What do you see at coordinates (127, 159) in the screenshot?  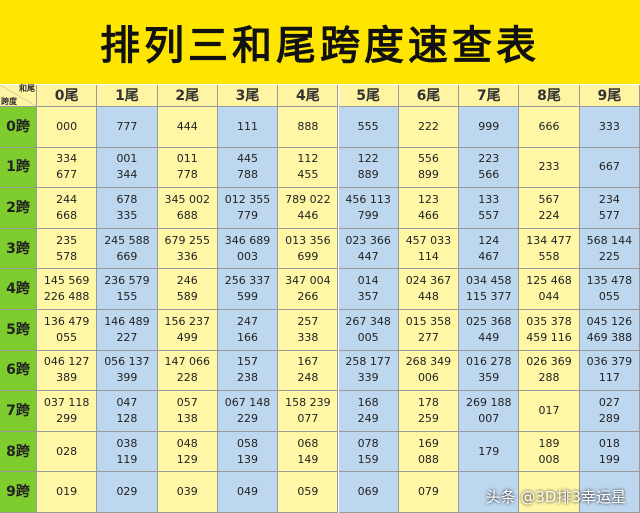 I see `cell-line: 001` at bounding box center [127, 159].